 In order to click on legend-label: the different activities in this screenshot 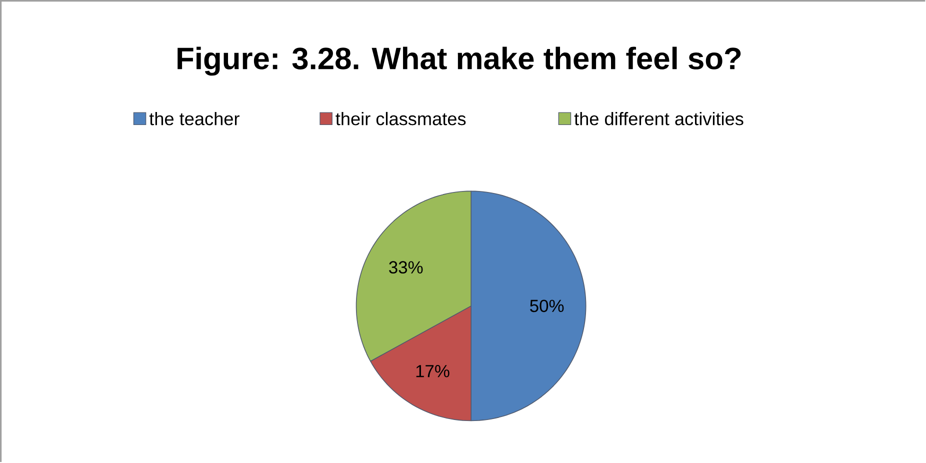, I will do `click(659, 119)`.